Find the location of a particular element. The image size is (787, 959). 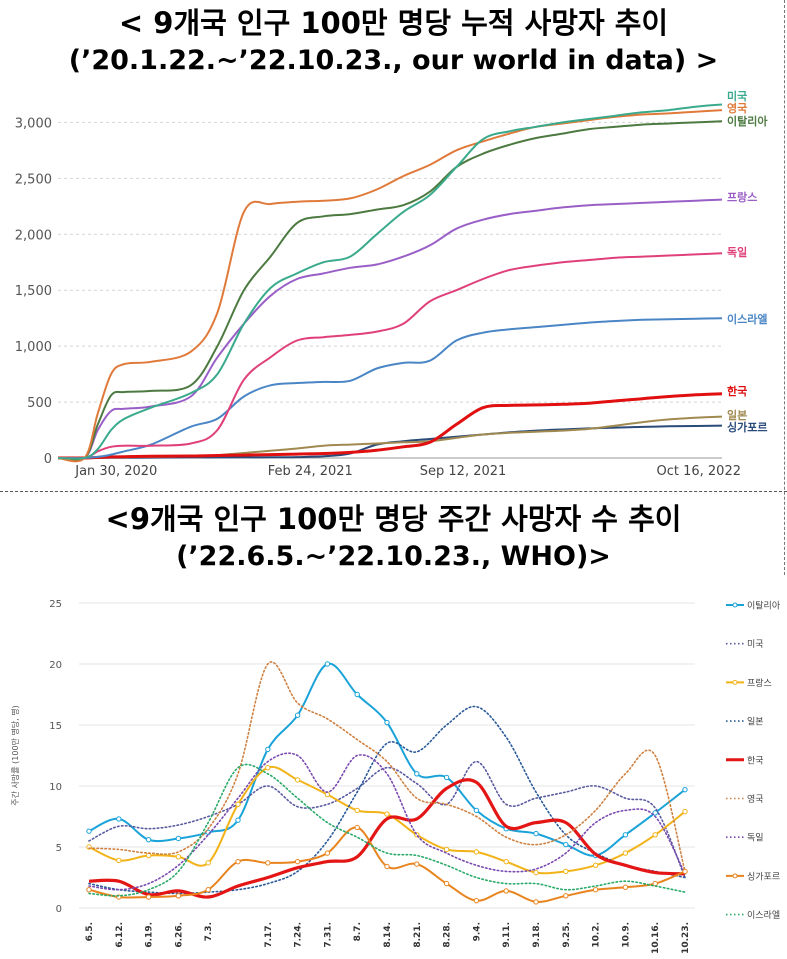

c2-x-tick-label: 9.11. is located at coordinates (507, 935).